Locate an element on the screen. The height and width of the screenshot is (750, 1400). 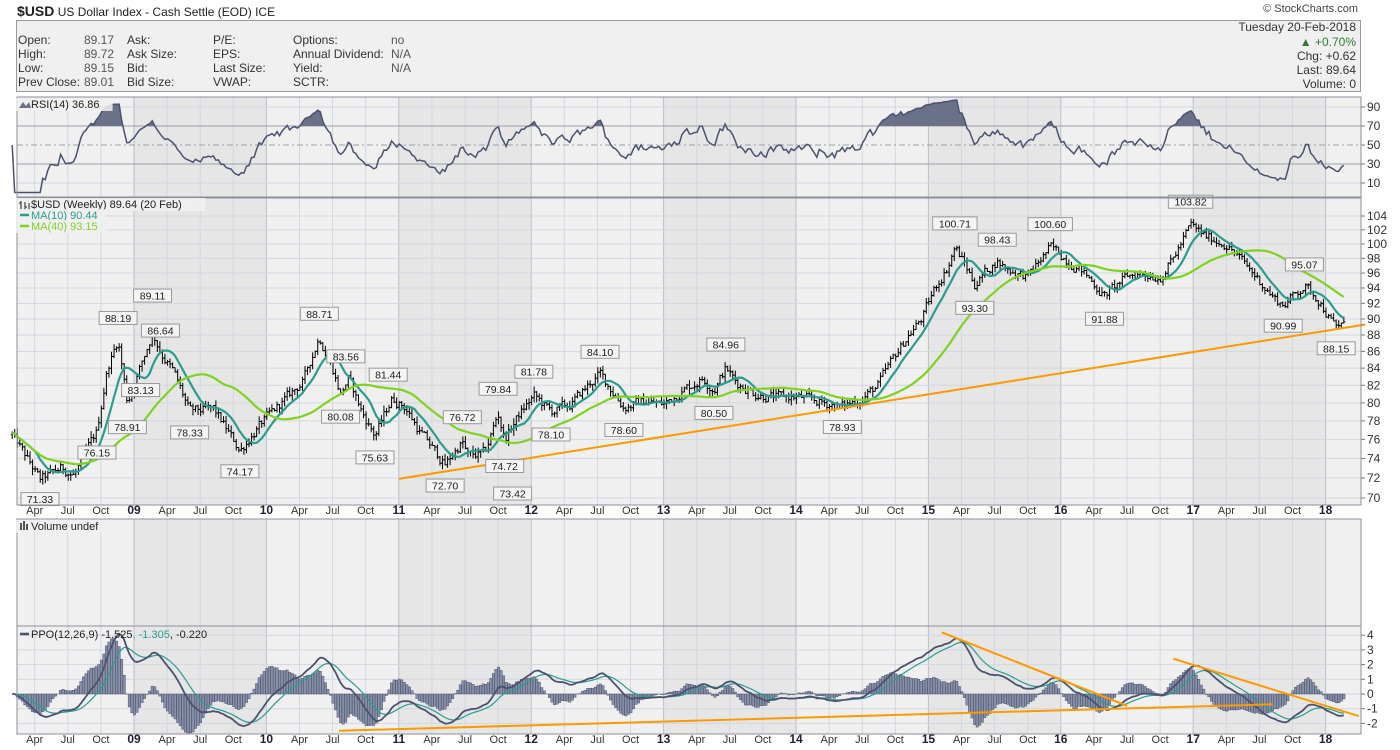
annotation-label: 100.60 is located at coordinates (1050, 225).